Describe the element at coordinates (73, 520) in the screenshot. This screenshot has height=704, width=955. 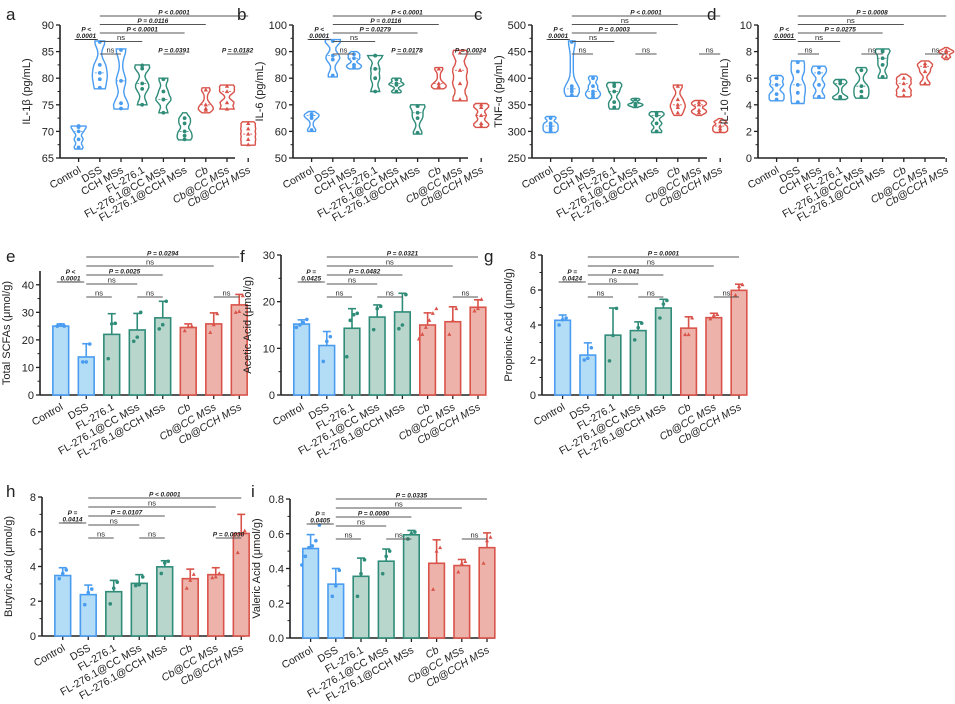
I see `significance-label-value: 0.0414` at that location.